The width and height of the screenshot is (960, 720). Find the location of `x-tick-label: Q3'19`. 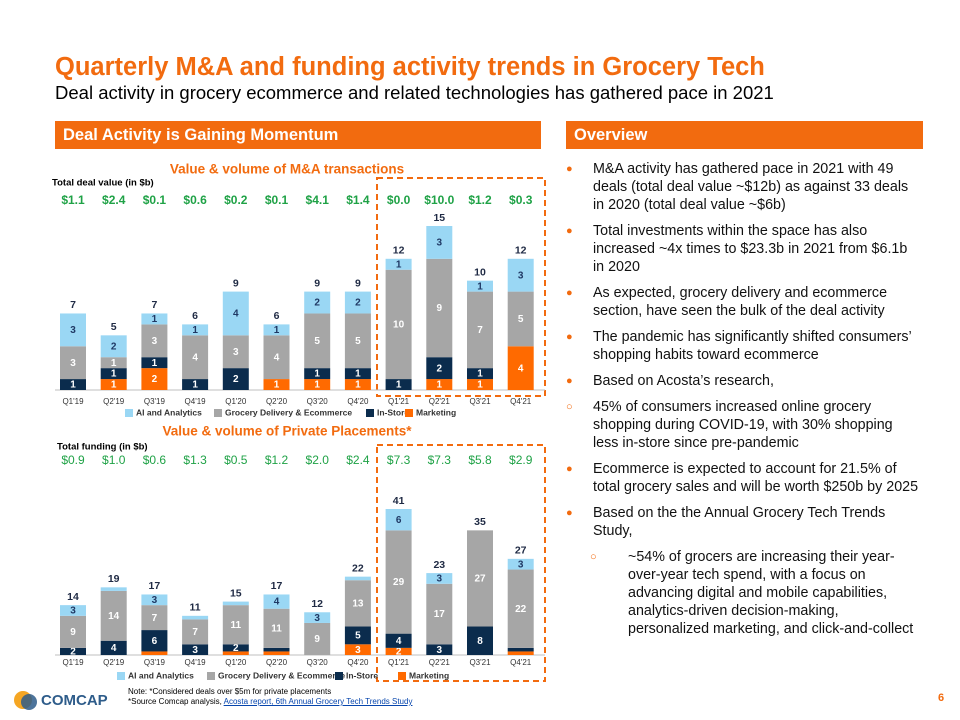

x-tick-label: Q3'19 is located at coordinates (155, 401).